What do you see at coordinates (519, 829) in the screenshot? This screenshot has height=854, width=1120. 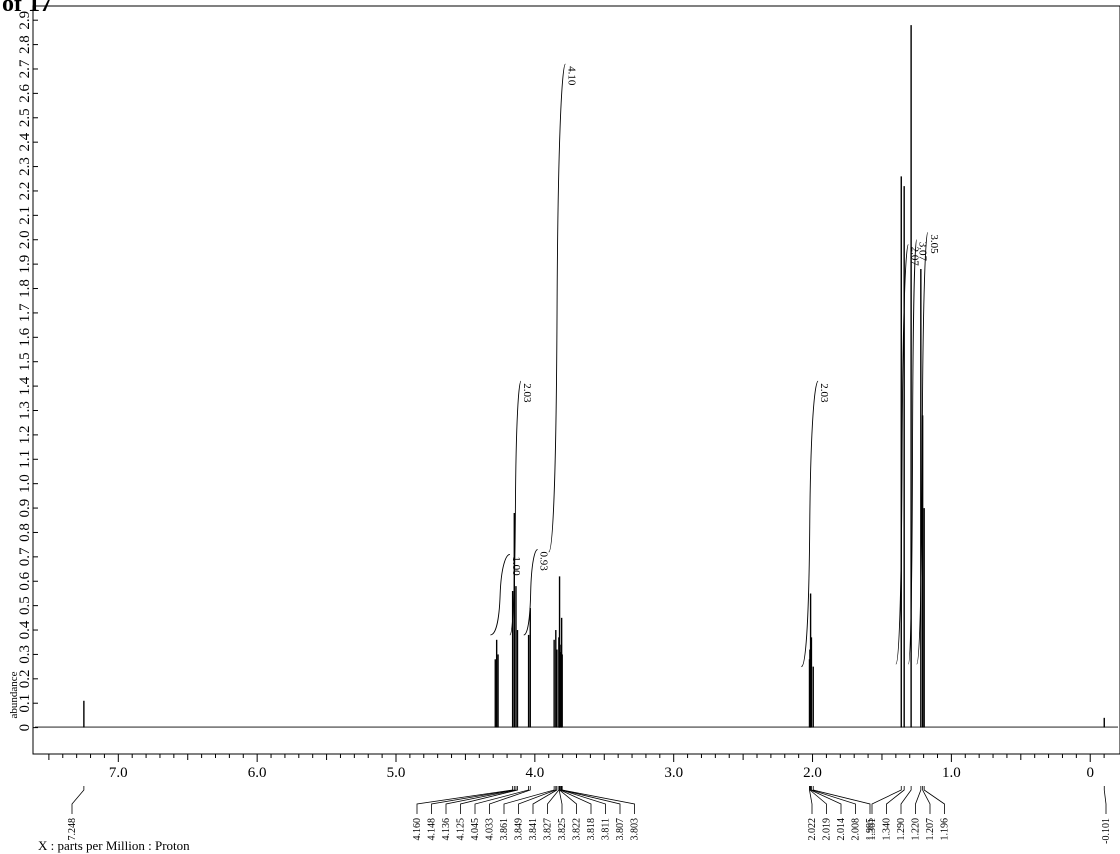 I see `peak-label: 3.849` at bounding box center [519, 829].